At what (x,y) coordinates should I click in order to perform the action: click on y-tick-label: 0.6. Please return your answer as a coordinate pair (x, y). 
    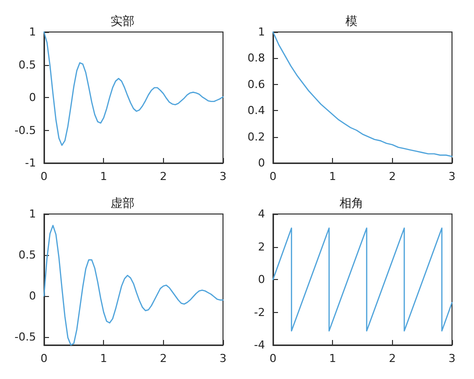
    Looking at the image, I should click on (256, 84).